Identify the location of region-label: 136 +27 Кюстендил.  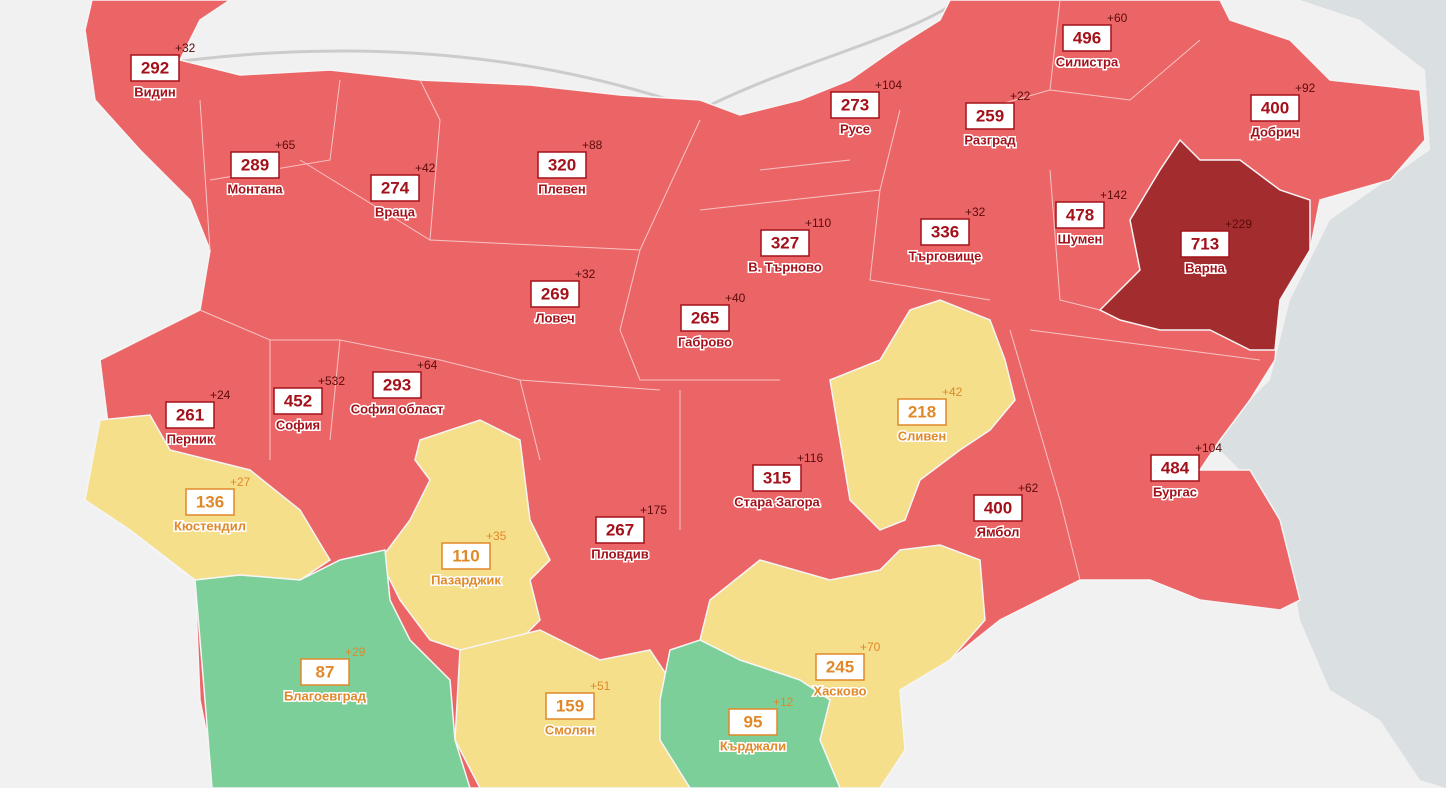
(211, 505).